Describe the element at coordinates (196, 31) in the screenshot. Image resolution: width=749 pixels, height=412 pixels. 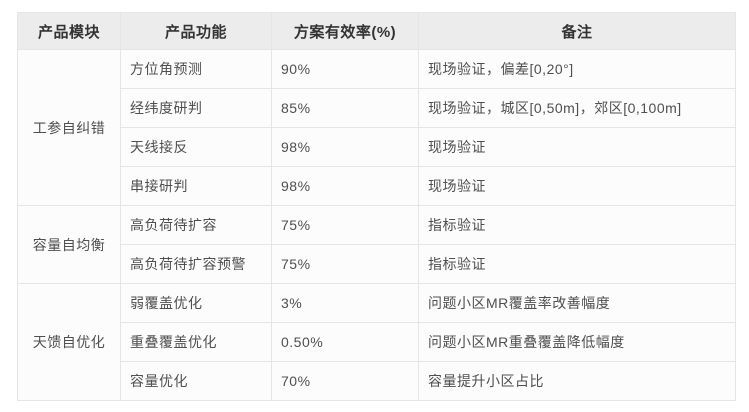
I see `header-product-function: 产品功能` at that location.